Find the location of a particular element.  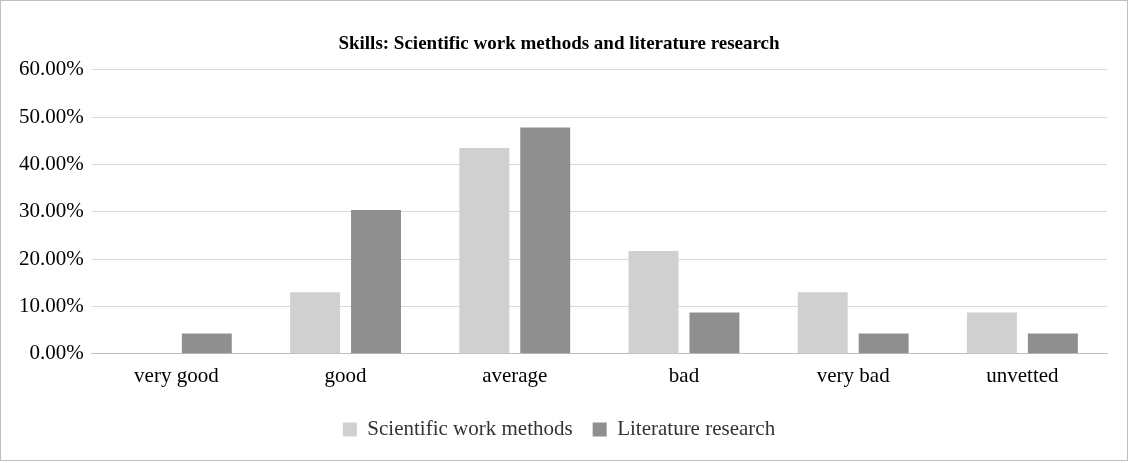

x-tick-label: very good is located at coordinates (177, 374).